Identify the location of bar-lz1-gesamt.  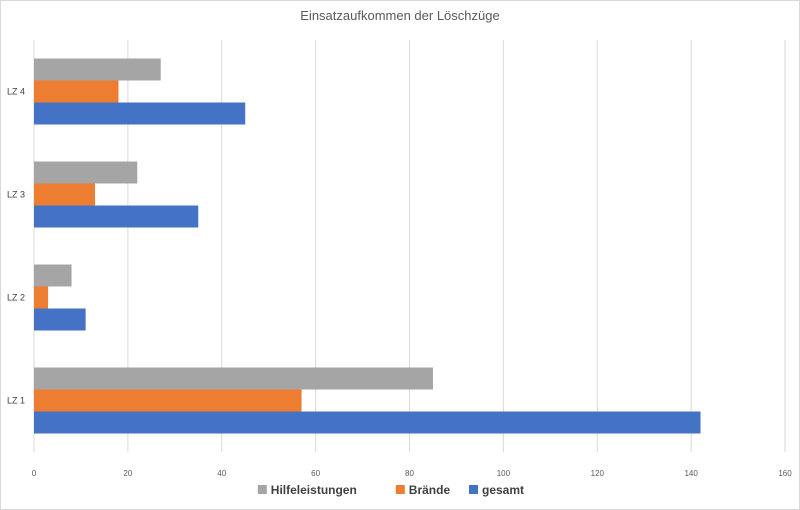
(367, 422).